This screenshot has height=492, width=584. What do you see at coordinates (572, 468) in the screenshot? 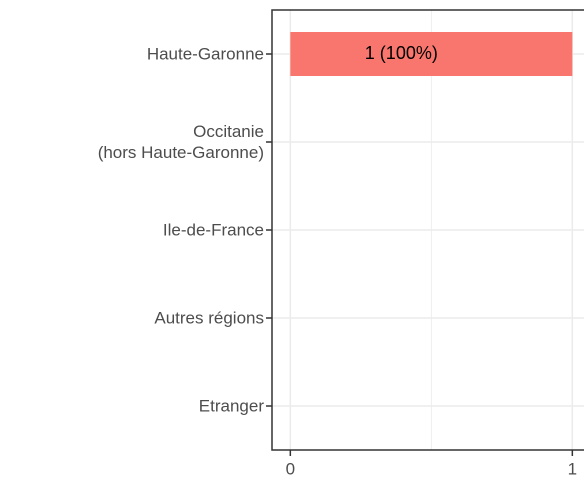
I see `x-tick-label: 1` at bounding box center [572, 468].